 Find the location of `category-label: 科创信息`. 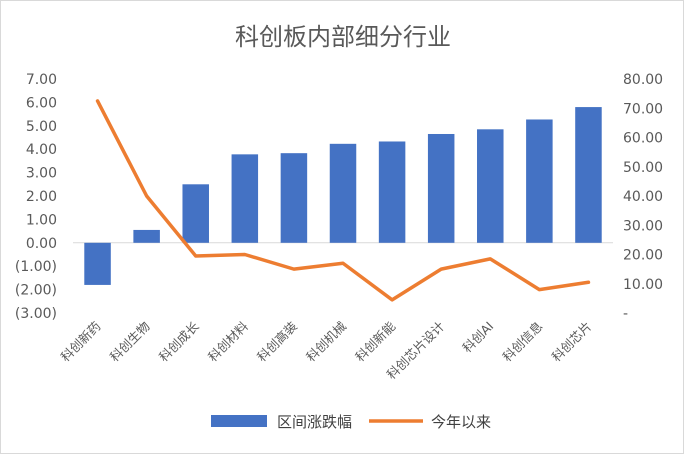

category-label: 科创信息 is located at coordinates (523, 342).